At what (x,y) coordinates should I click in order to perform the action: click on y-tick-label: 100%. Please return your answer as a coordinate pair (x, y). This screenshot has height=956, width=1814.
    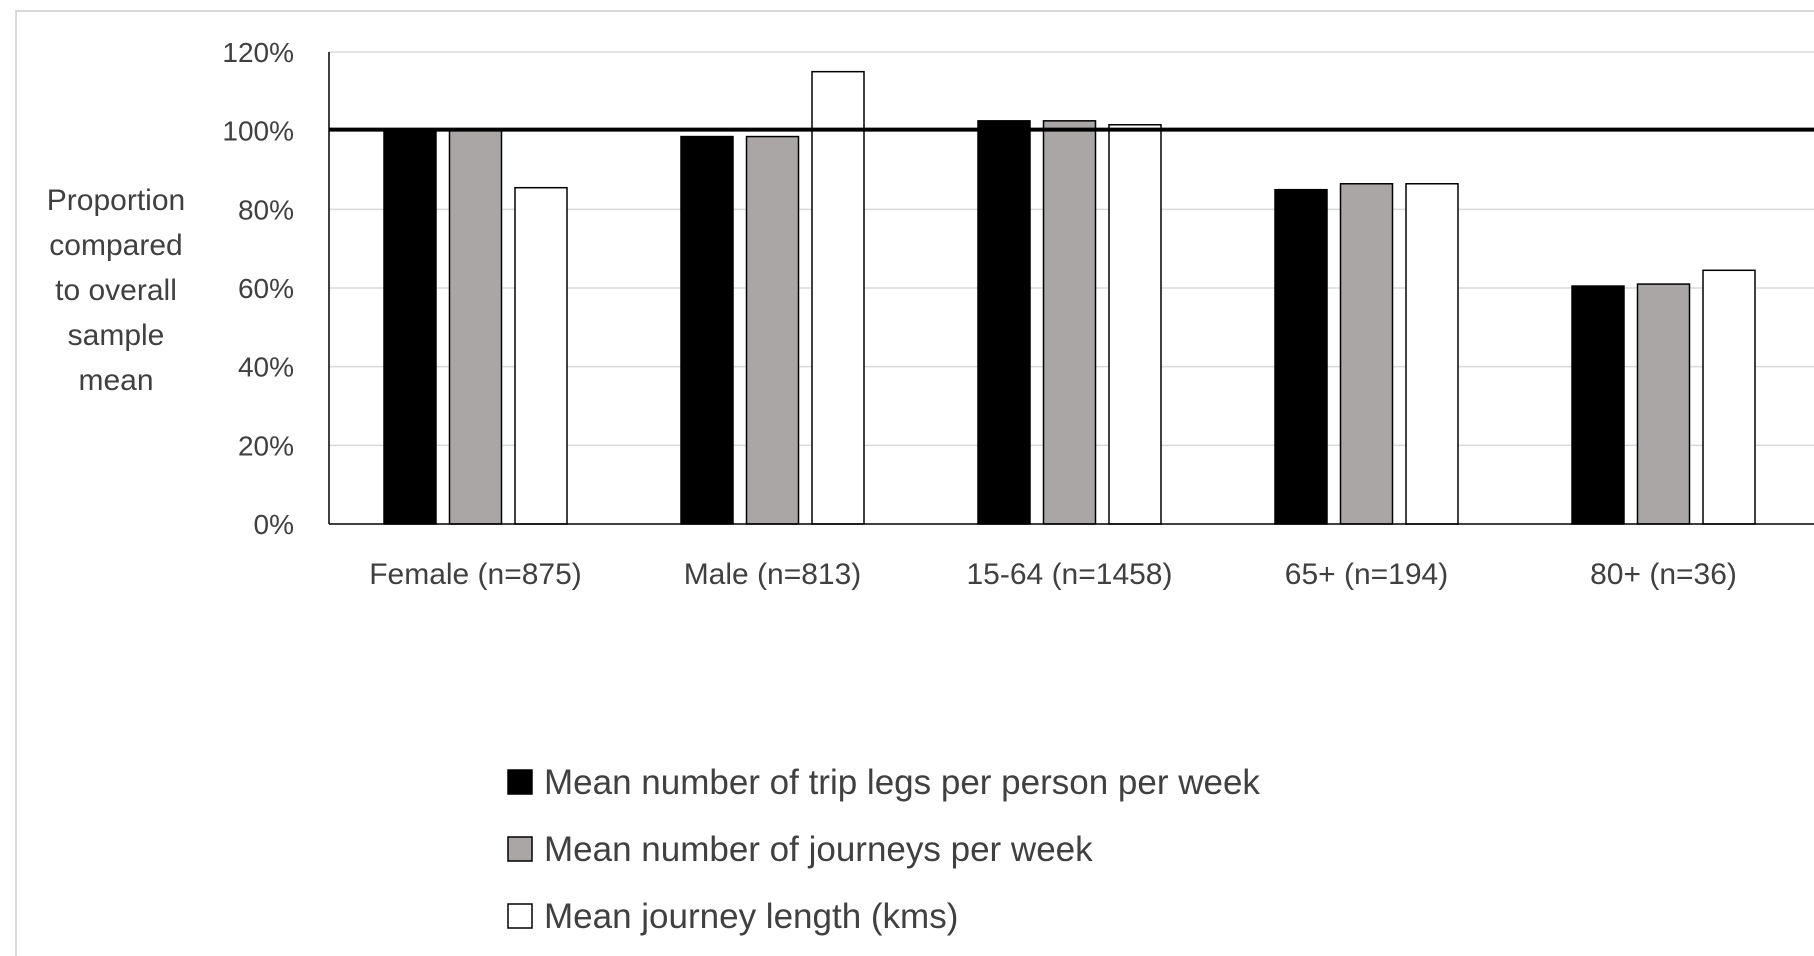
    Looking at the image, I should click on (258, 131).